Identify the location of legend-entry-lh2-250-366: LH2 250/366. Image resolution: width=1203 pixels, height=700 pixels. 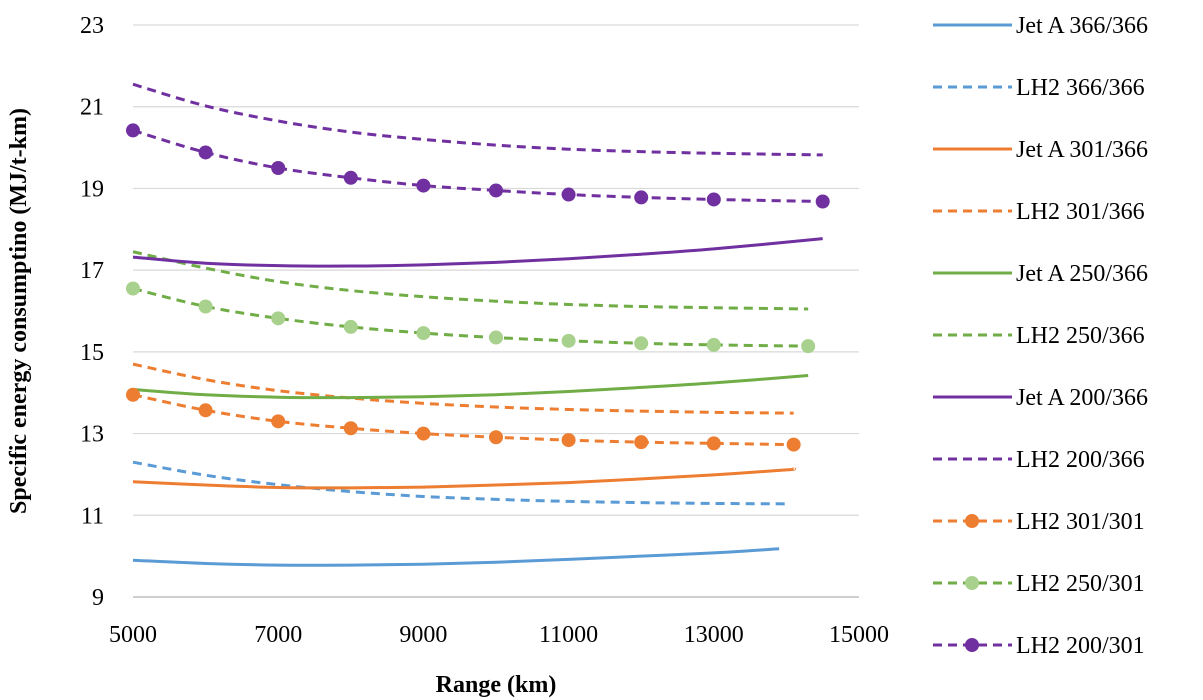
(1039, 336).